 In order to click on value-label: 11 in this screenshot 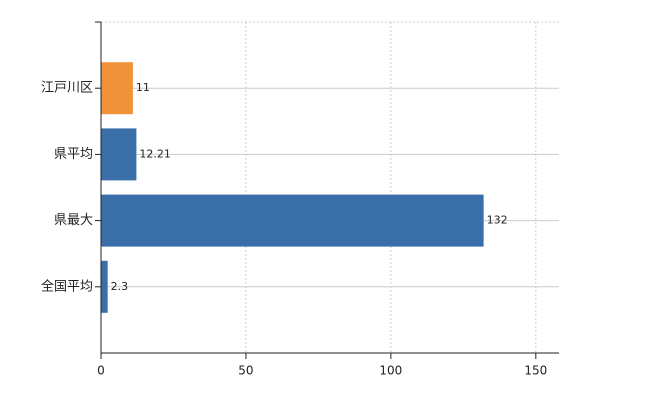, I will do `click(143, 87)`.